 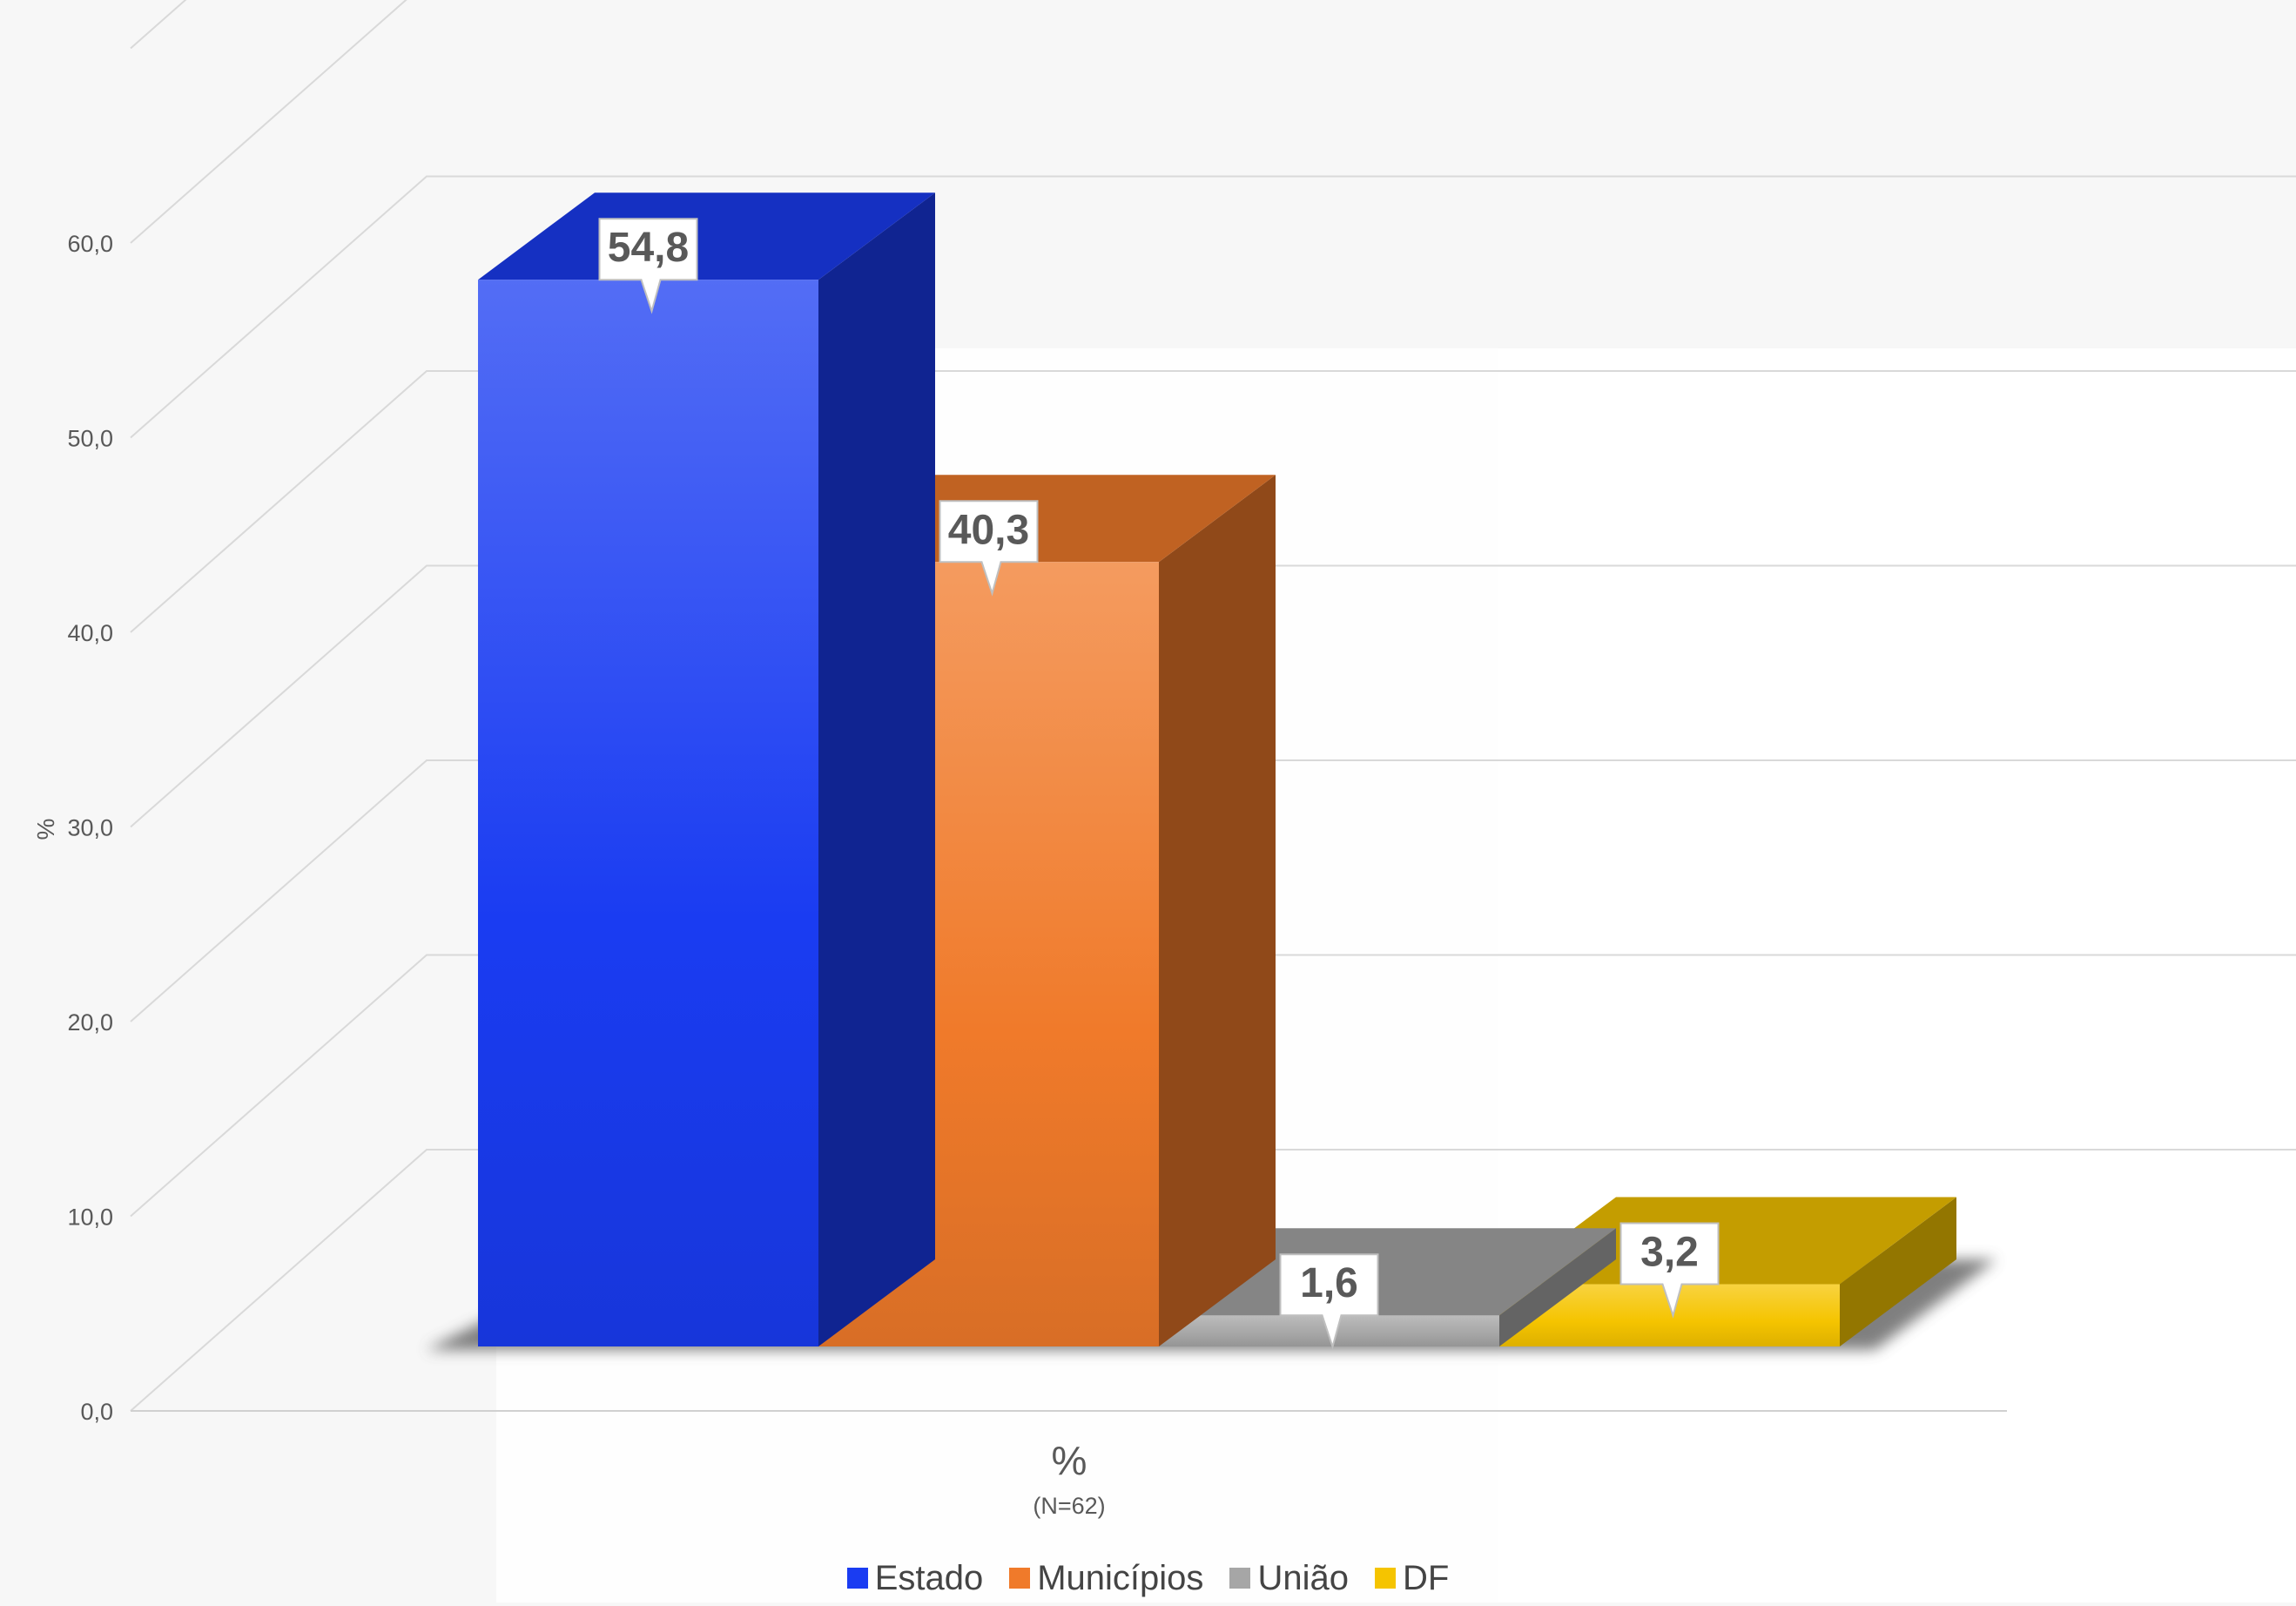 What do you see at coordinates (1240, 1578) in the screenshot?
I see `legend-swatch-uniao` at bounding box center [1240, 1578].